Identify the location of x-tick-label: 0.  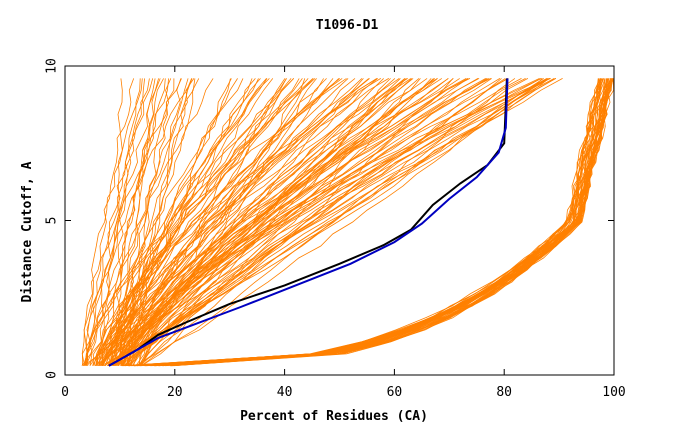
(65, 392).